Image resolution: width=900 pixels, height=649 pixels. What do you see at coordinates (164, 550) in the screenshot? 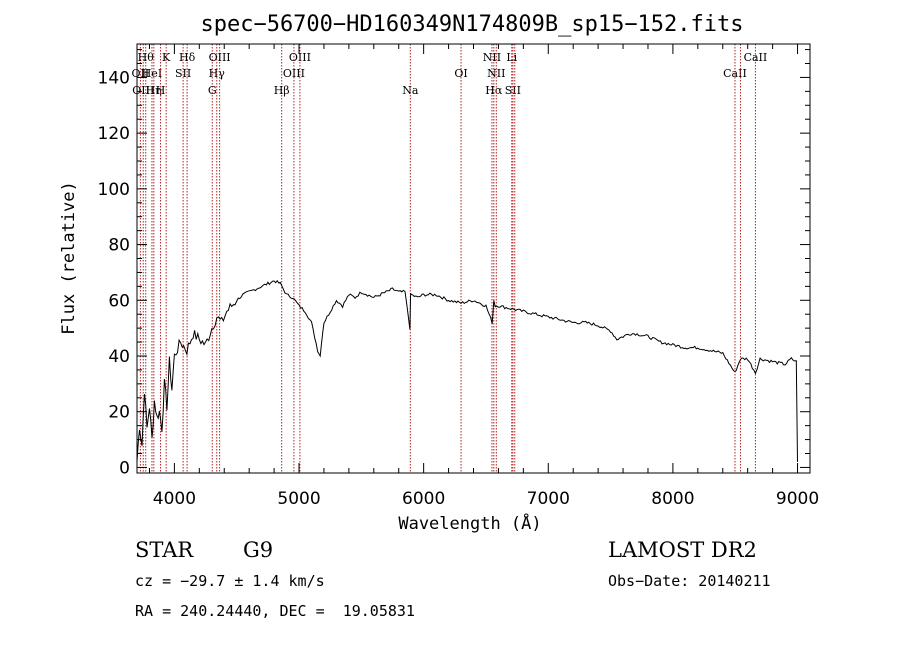
I see `class-label: STAR` at bounding box center [164, 550].